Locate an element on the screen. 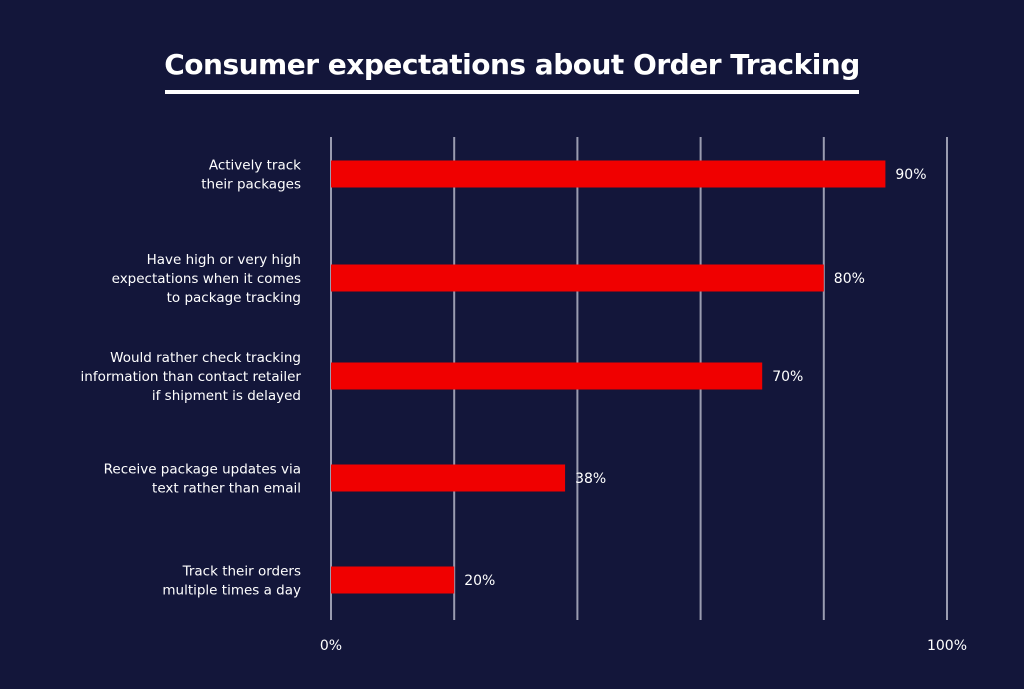 The height and width of the screenshot is (689, 1024). x-tick-label: 0% is located at coordinates (331, 646).